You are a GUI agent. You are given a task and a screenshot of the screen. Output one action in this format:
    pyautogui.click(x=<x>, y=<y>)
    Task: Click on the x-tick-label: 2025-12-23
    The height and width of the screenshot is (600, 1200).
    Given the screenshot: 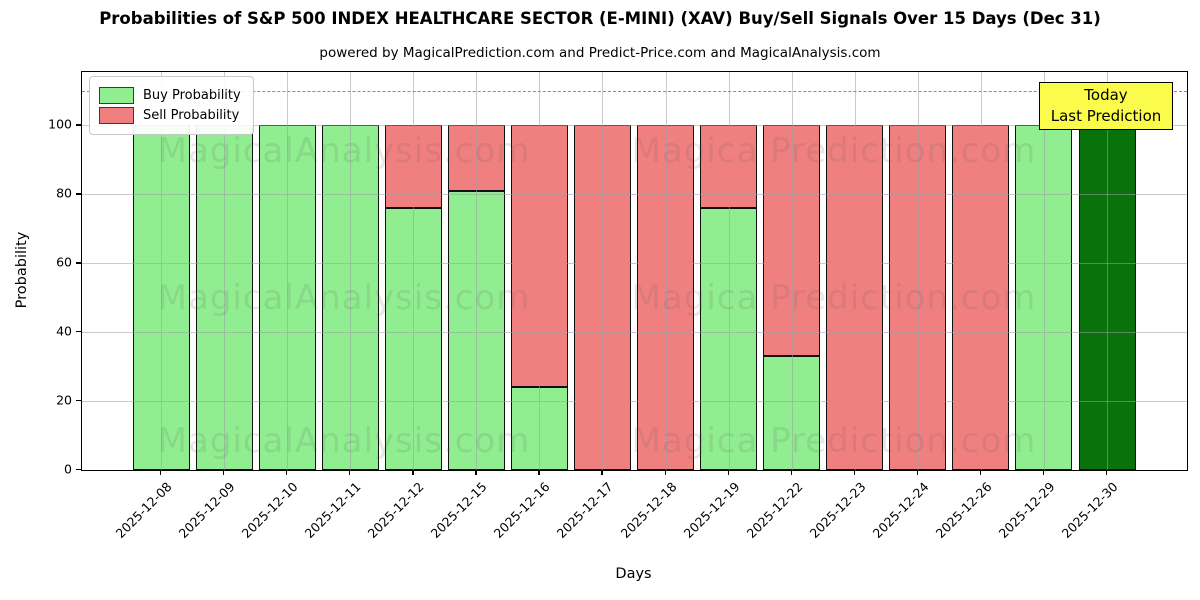 What is the action you would take?
    pyautogui.click(x=837, y=510)
    